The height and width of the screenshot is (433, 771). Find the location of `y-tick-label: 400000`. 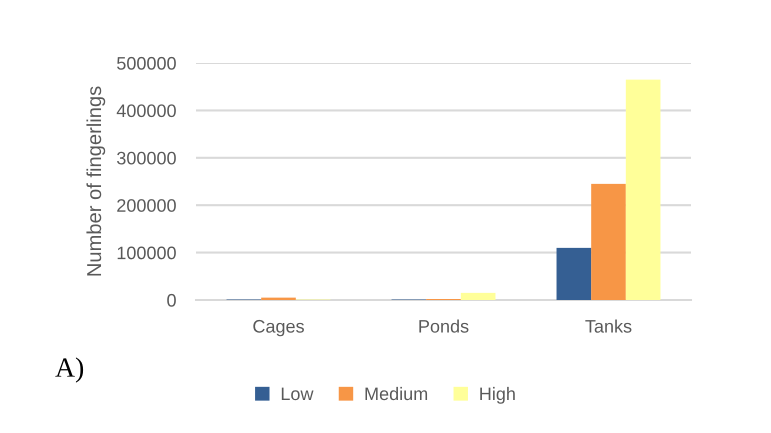

y-tick-label: 400000 is located at coordinates (146, 111).